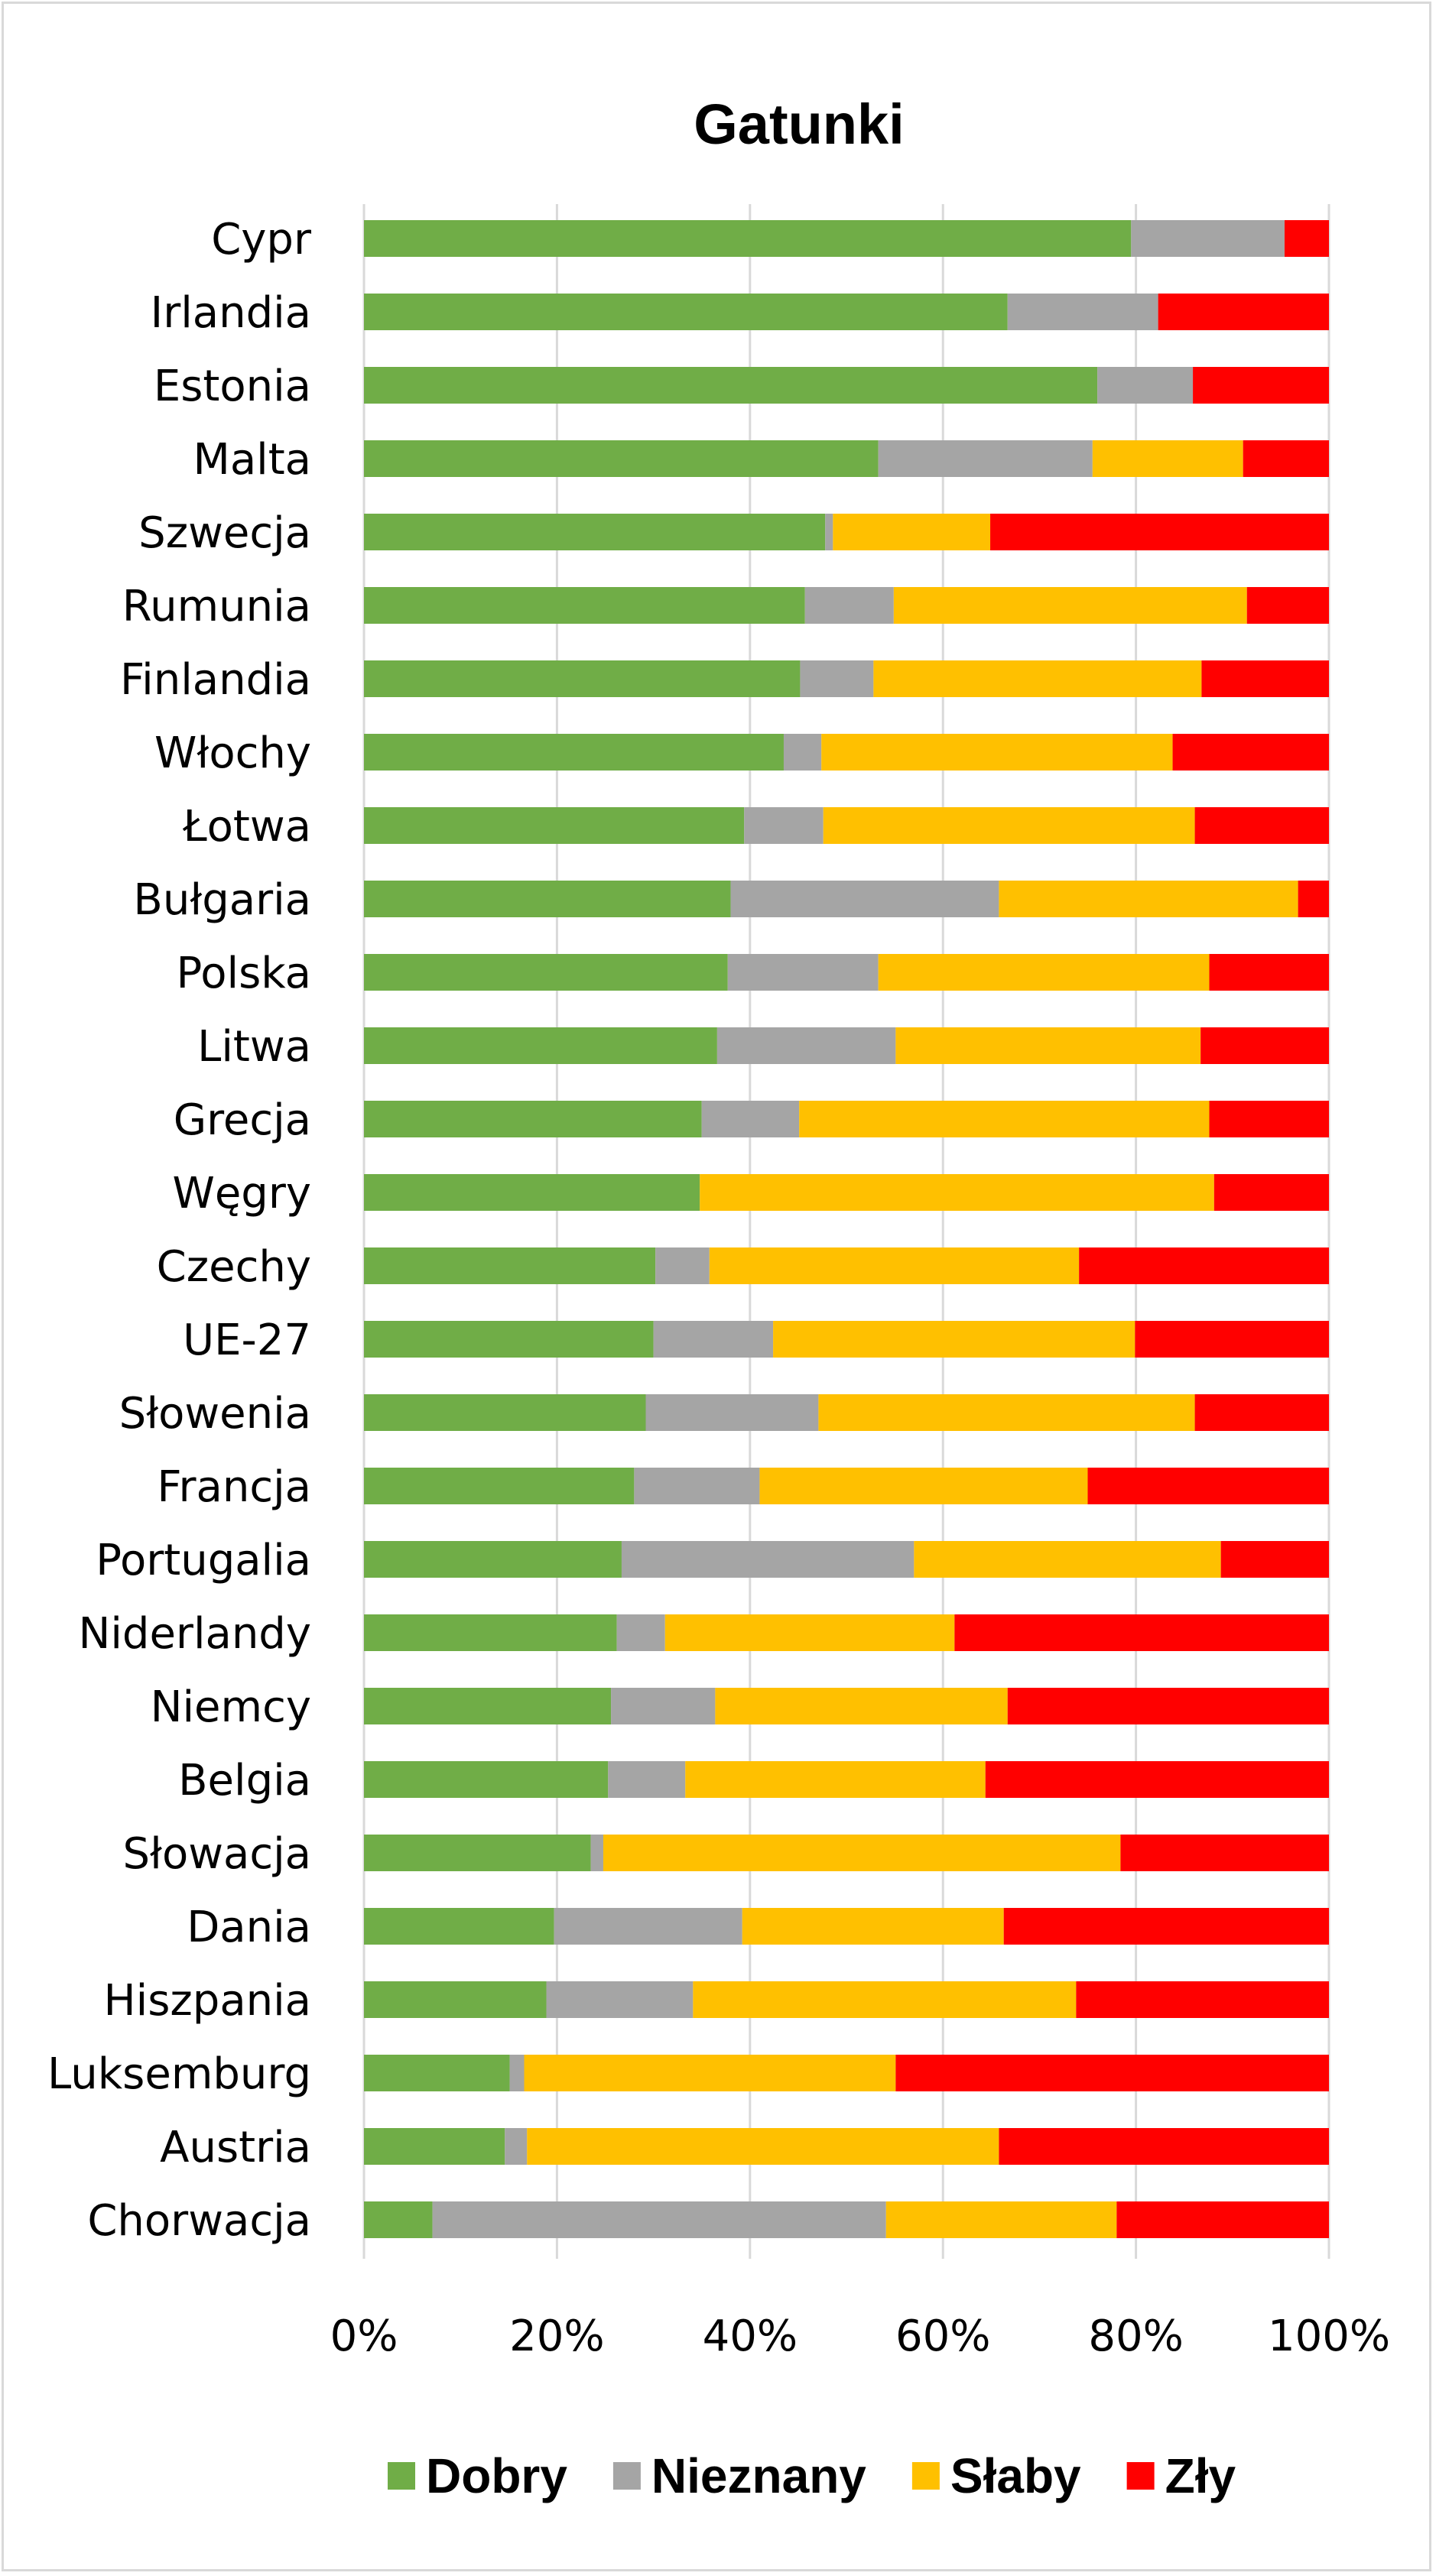  Describe the element at coordinates (216, 1854) in the screenshot. I see `category-label: Słowacja` at that location.